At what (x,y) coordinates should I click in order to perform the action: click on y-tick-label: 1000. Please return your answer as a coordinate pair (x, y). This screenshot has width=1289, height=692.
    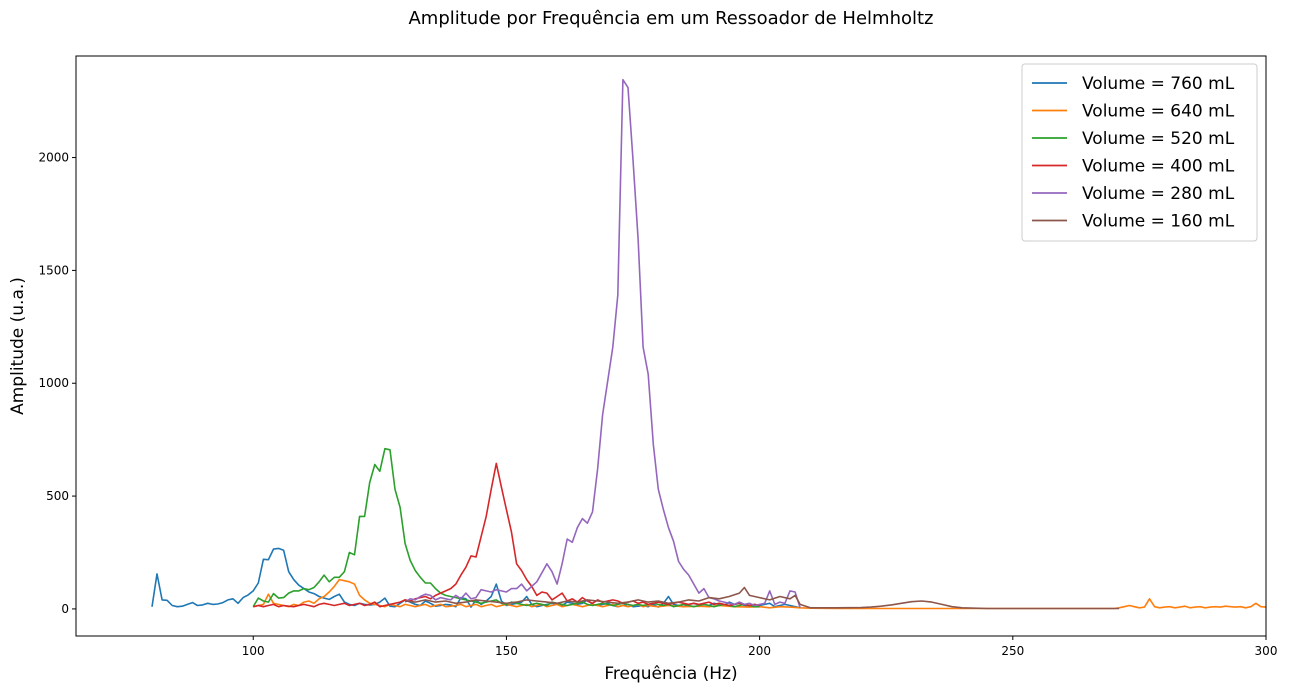
    Looking at the image, I should click on (53, 383).